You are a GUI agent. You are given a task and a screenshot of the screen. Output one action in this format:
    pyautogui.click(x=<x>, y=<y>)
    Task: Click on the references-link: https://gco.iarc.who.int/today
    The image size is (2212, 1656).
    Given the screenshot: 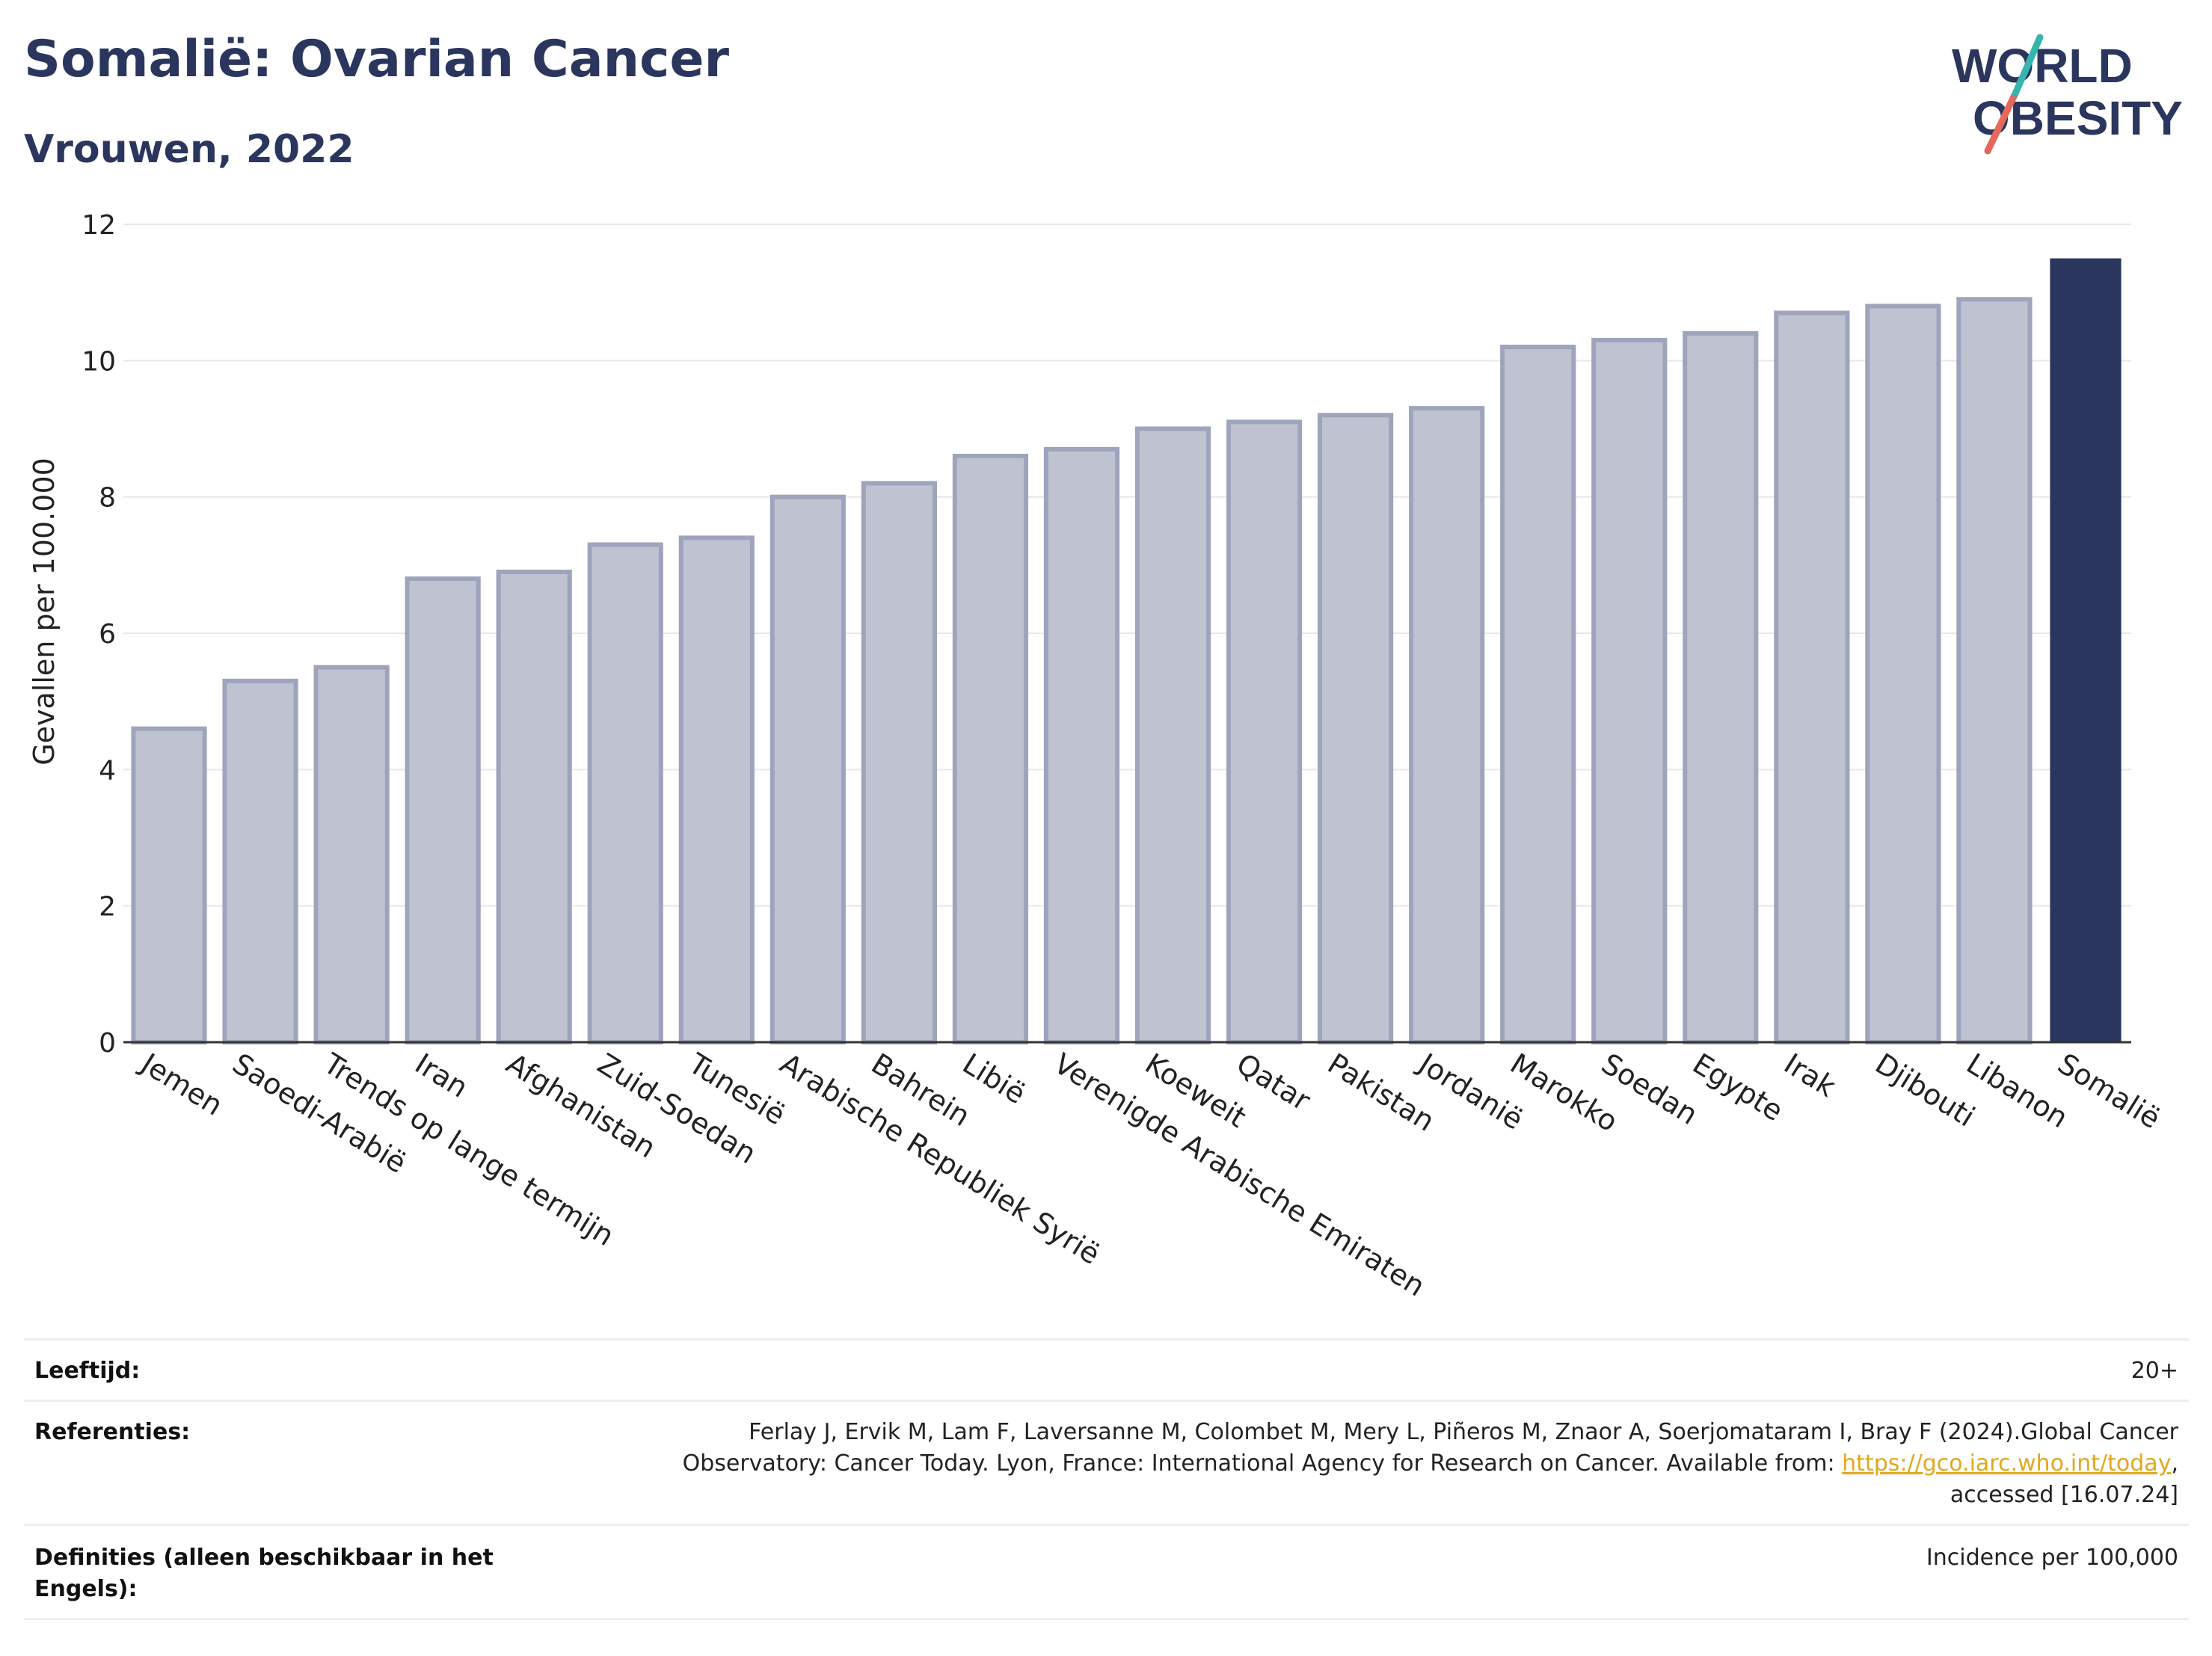 What is the action you would take?
    pyautogui.click(x=2007, y=1463)
    